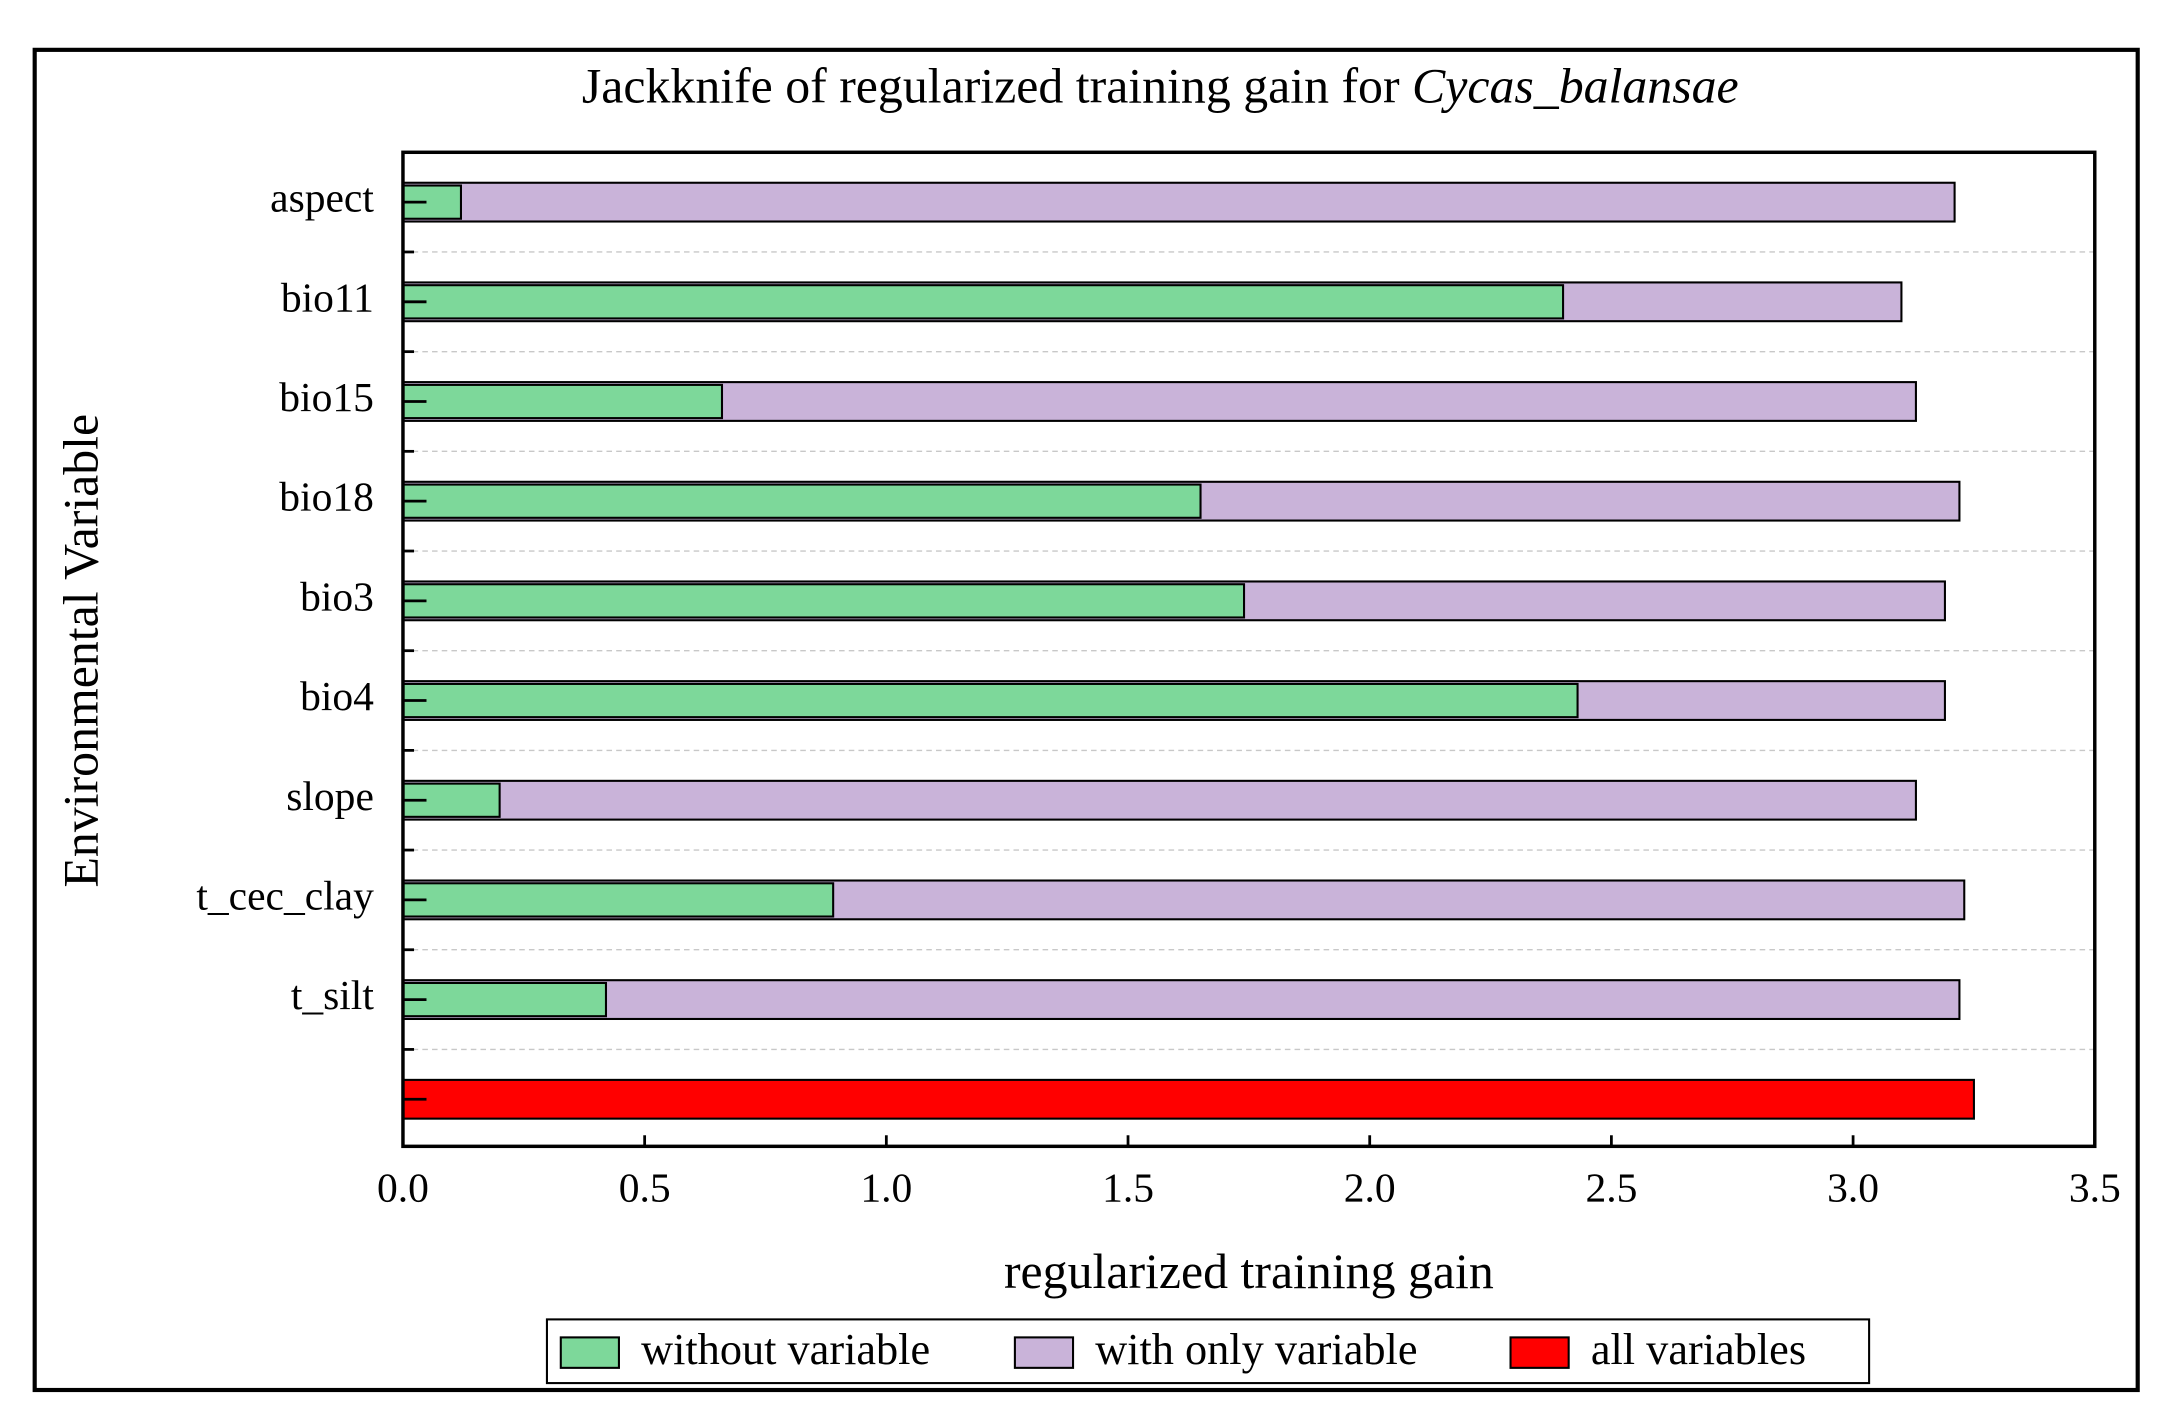 The width and height of the screenshot is (2171, 1426). Describe the element at coordinates (1698, 1349) in the screenshot. I see `legend-label: all variables` at that location.